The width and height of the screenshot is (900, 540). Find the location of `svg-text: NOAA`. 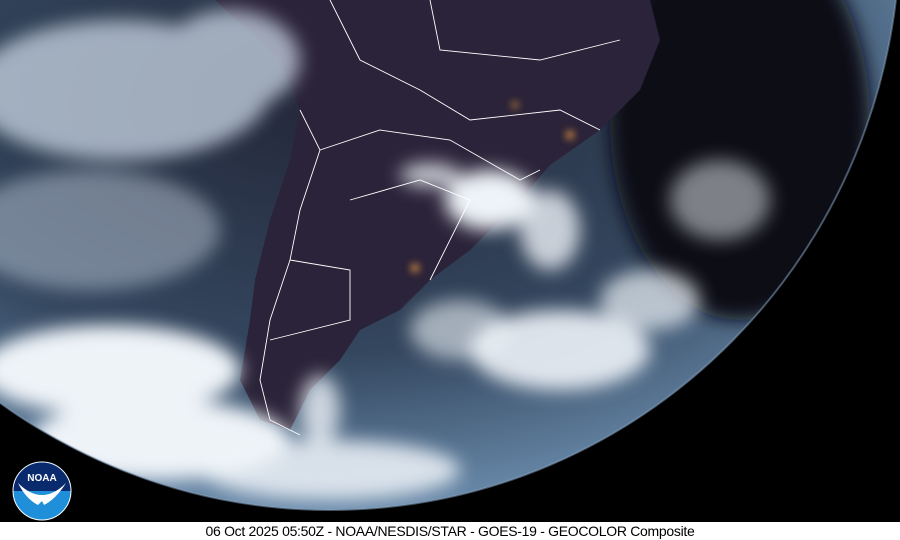

svg-text: NOAA is located at coordinates (41, 478).